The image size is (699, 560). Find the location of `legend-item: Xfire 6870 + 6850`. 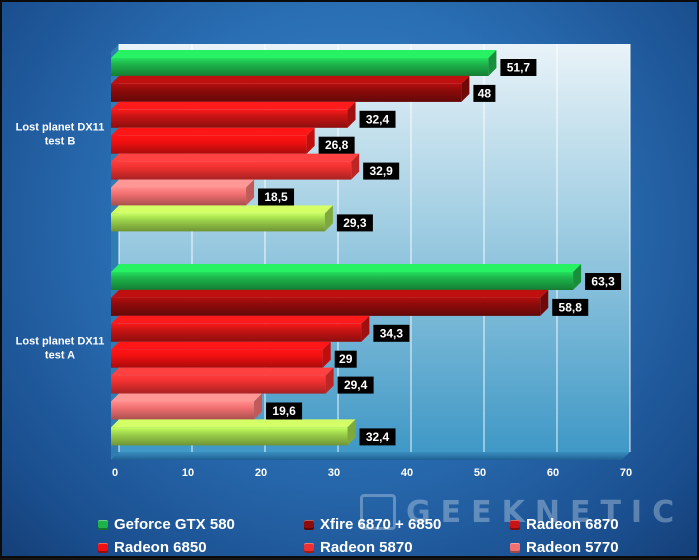

legend-item: Xfire 6870 + 6850 is located at coordinates (407, 524).